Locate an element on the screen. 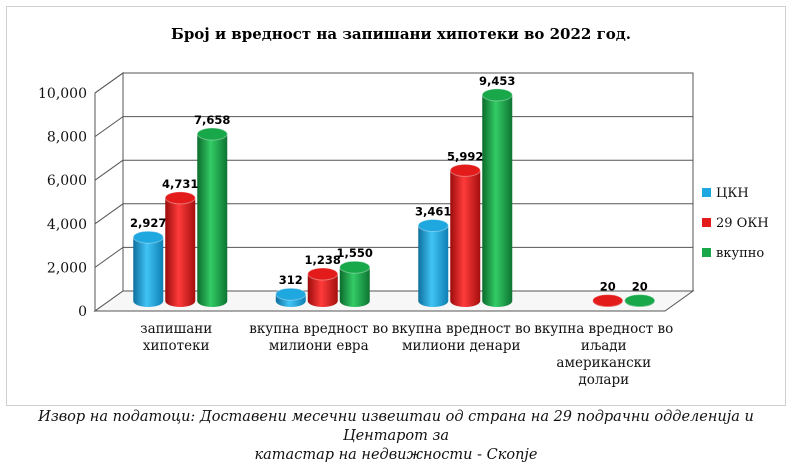  y-tick-label: 8,000 is located at coordinates (67, 138).